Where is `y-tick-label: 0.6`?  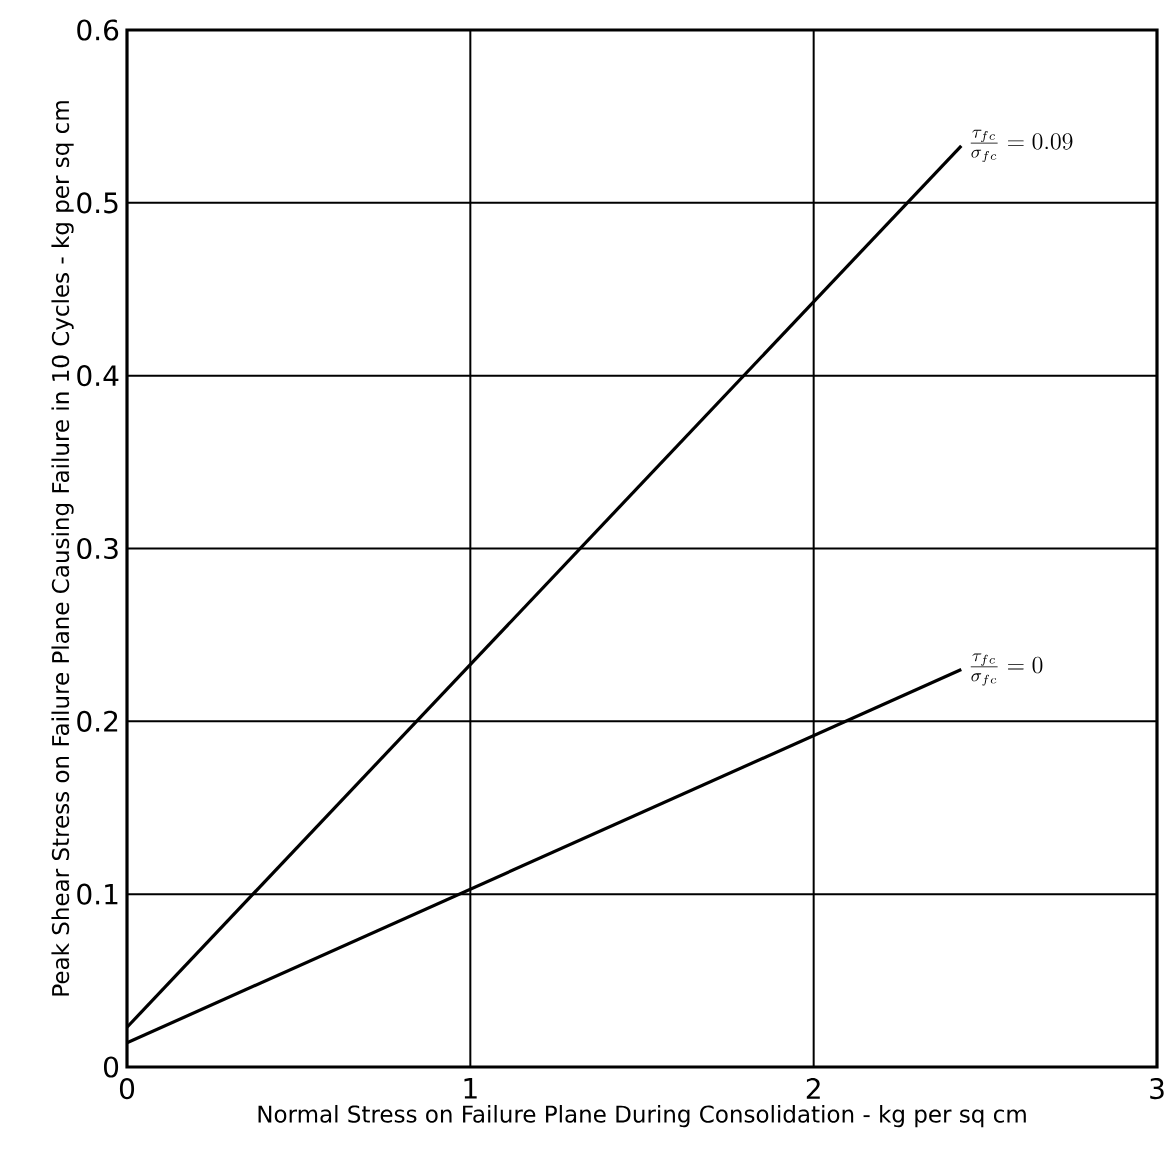 y-tick-label: 0.6 is located at coordinates (98, 30).